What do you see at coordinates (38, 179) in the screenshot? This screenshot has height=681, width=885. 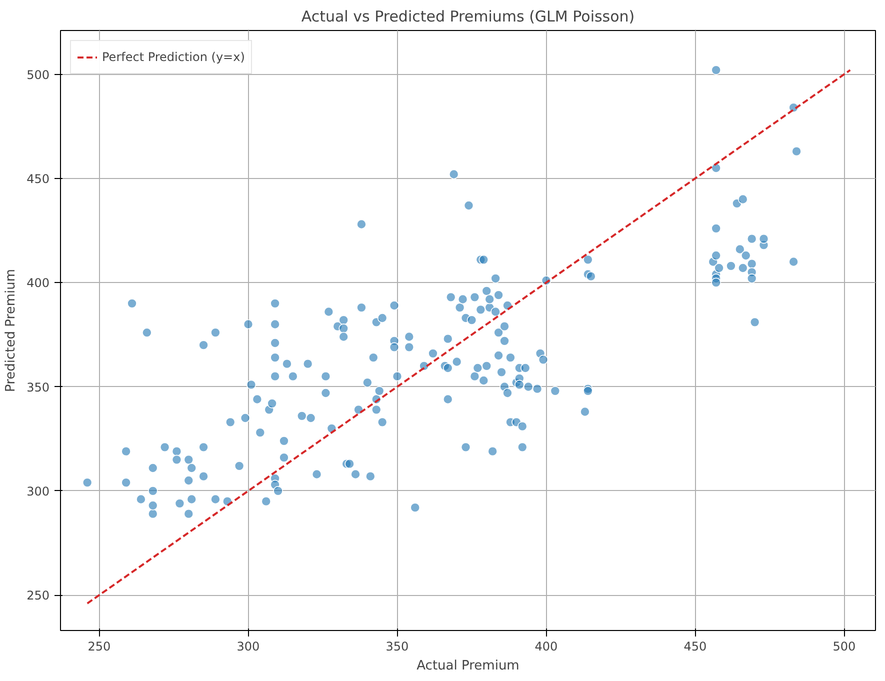 I see `y-tick-label: 450` at bounding box center [38, 179].